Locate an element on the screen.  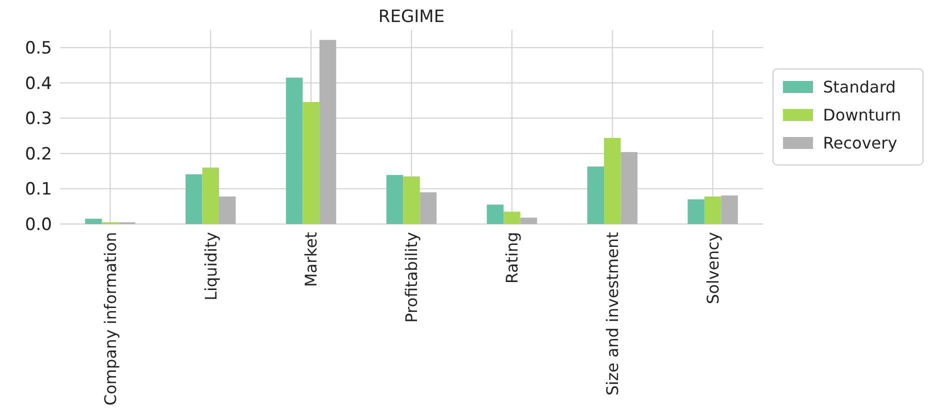
x-tick-label: Profitability is located at coordinates (412, 277).